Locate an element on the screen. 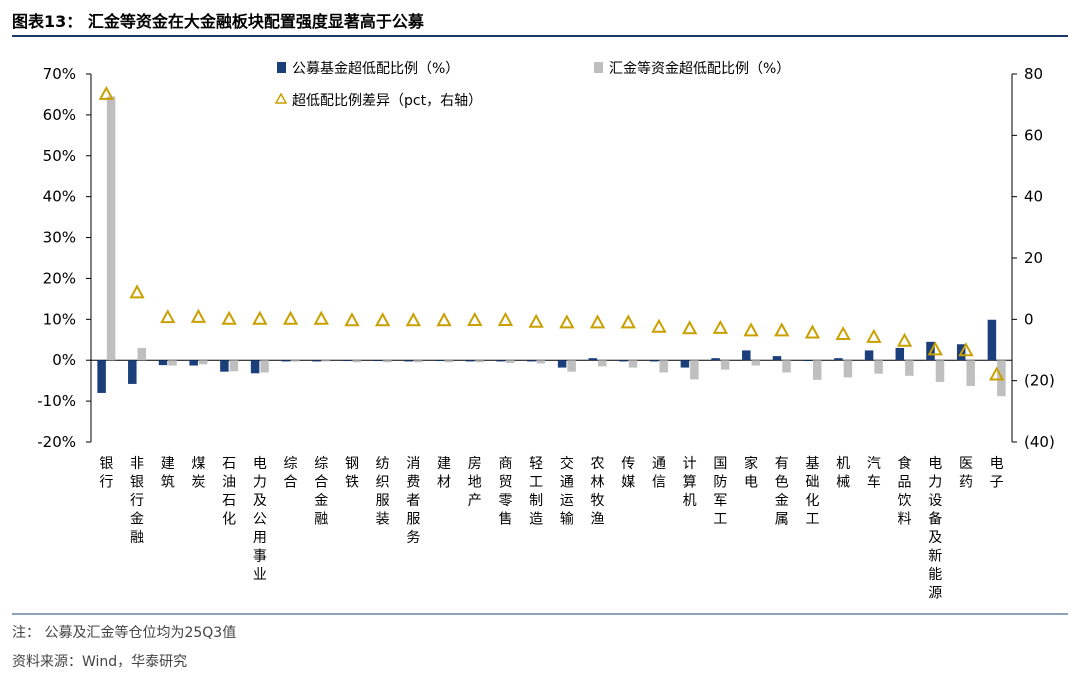 The height and width of the screenshot is (677, 1080). category-label: 房地产 is located at coordinates (475, 482).